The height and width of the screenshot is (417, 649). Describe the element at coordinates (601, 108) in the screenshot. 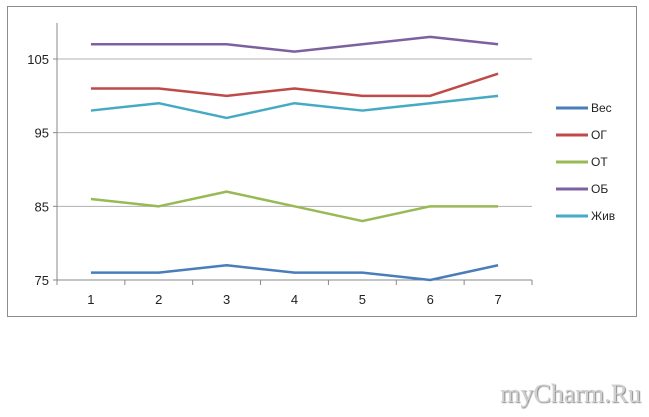

I see `legend-label: Вес` at that location.